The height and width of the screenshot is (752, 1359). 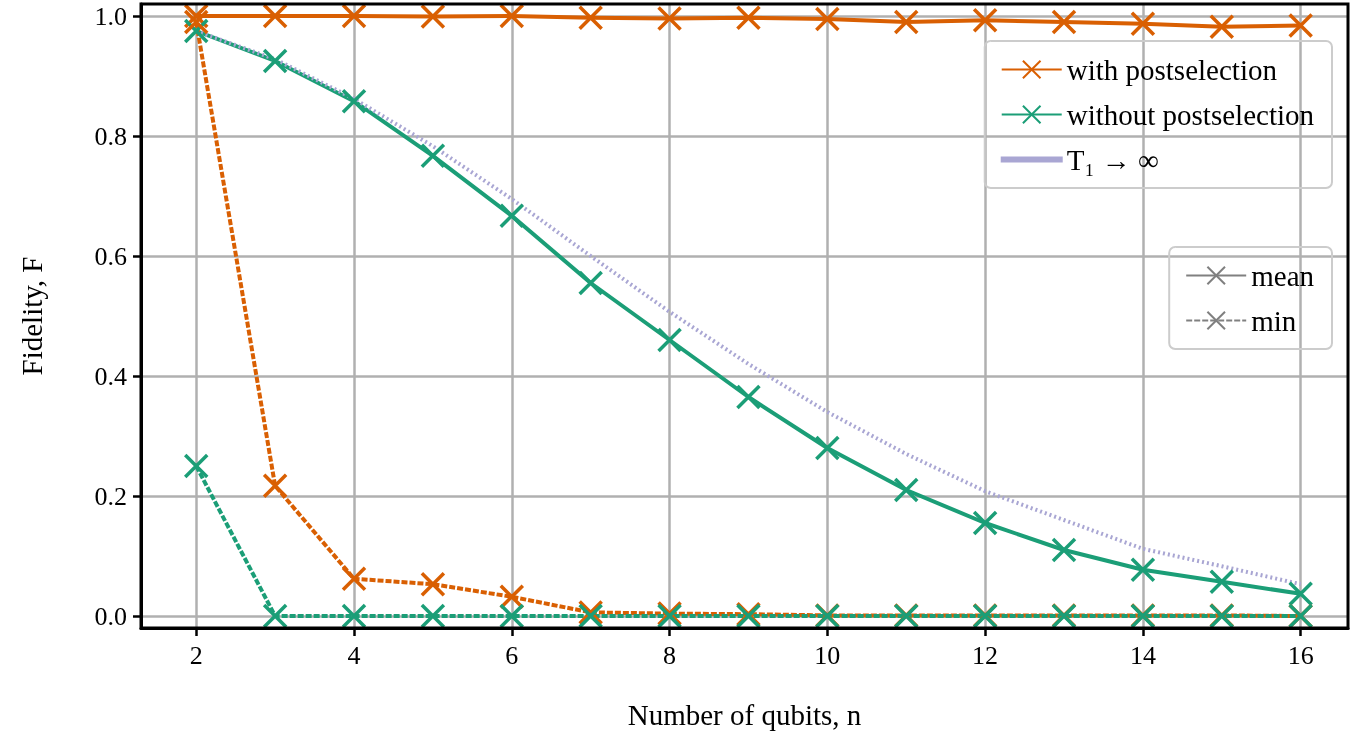 I want to click on y-tick-label: 1.0, so click(x=110, y=16).